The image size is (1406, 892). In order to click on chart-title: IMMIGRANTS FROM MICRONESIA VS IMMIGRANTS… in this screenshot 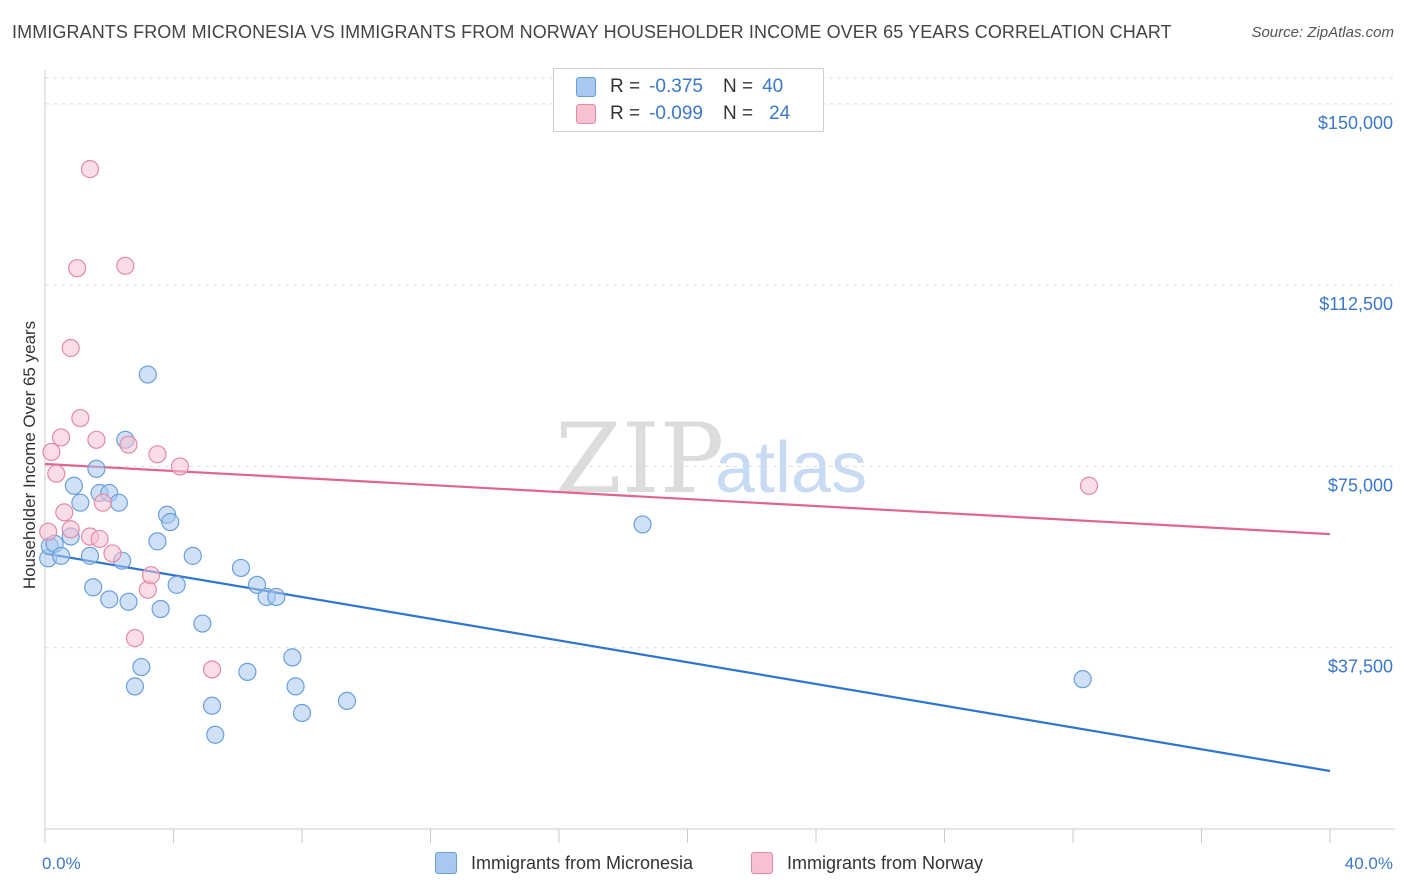, I will do `click(592, 32)`.